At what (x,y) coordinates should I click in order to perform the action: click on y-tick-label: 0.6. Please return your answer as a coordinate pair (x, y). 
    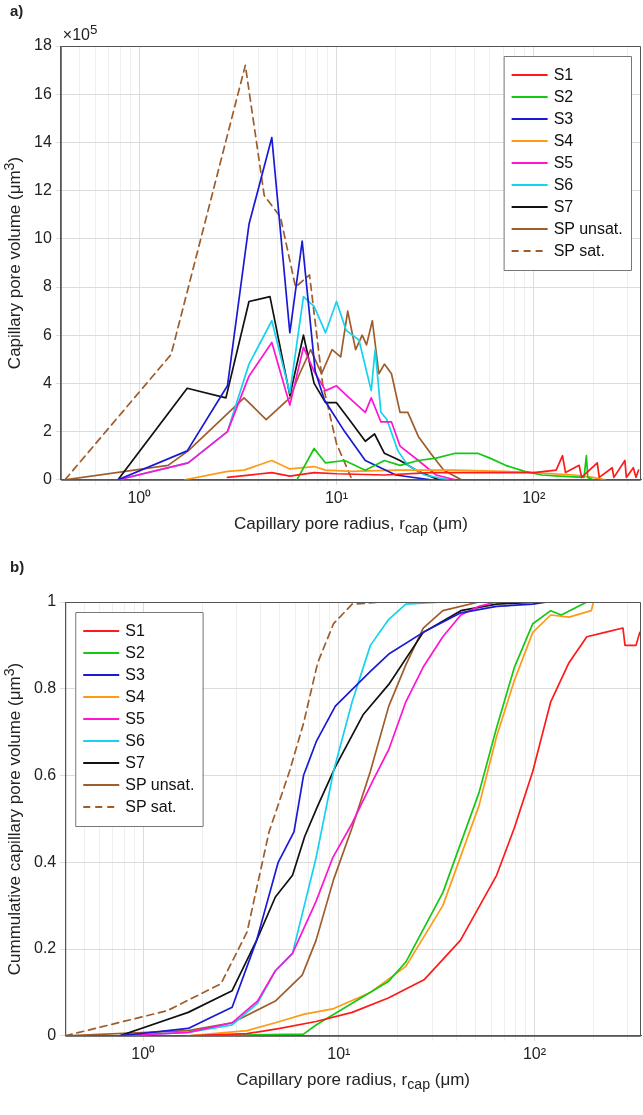
    Looking at the image, I should click on (45, 774).